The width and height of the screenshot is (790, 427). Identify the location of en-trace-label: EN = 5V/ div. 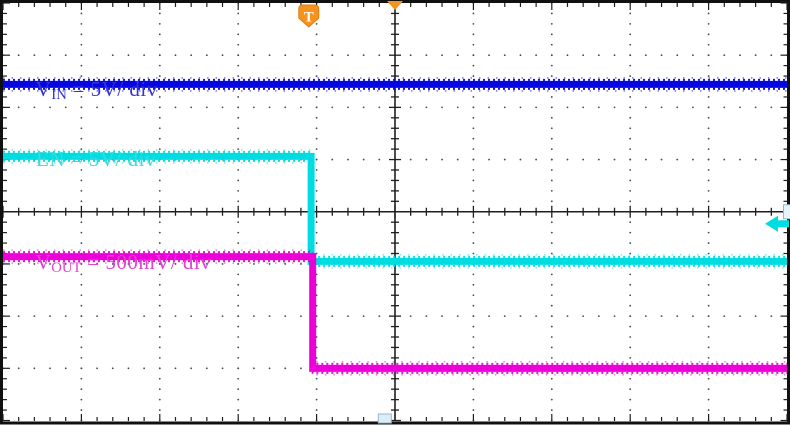
(84, 159).